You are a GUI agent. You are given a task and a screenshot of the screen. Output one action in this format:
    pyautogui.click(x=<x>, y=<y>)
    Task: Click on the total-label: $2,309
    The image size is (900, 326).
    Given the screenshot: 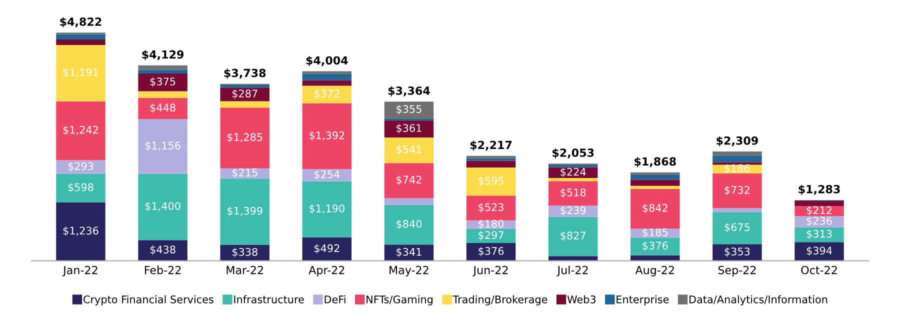 What is the action you would take?
    pyautogui.click(x=737, y=141)
    